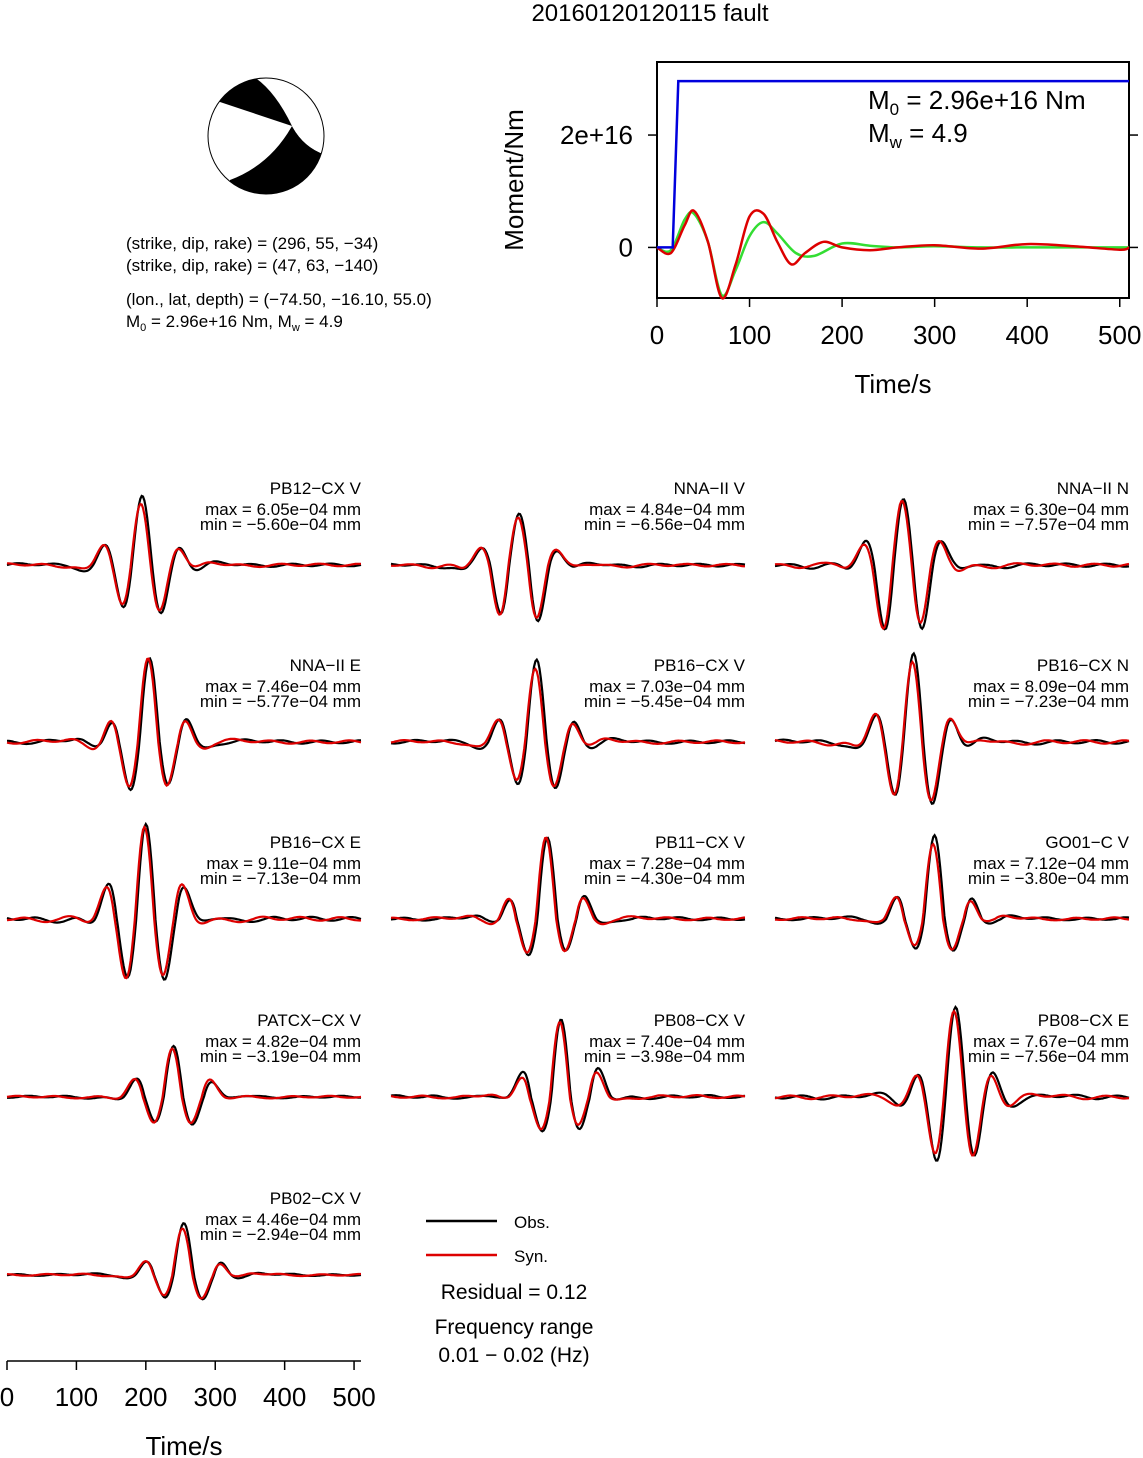  Describe the element at coordinates (1051, 686) in the screenshot. I see `station-max: max = 8.09e−04 mm` at that location.